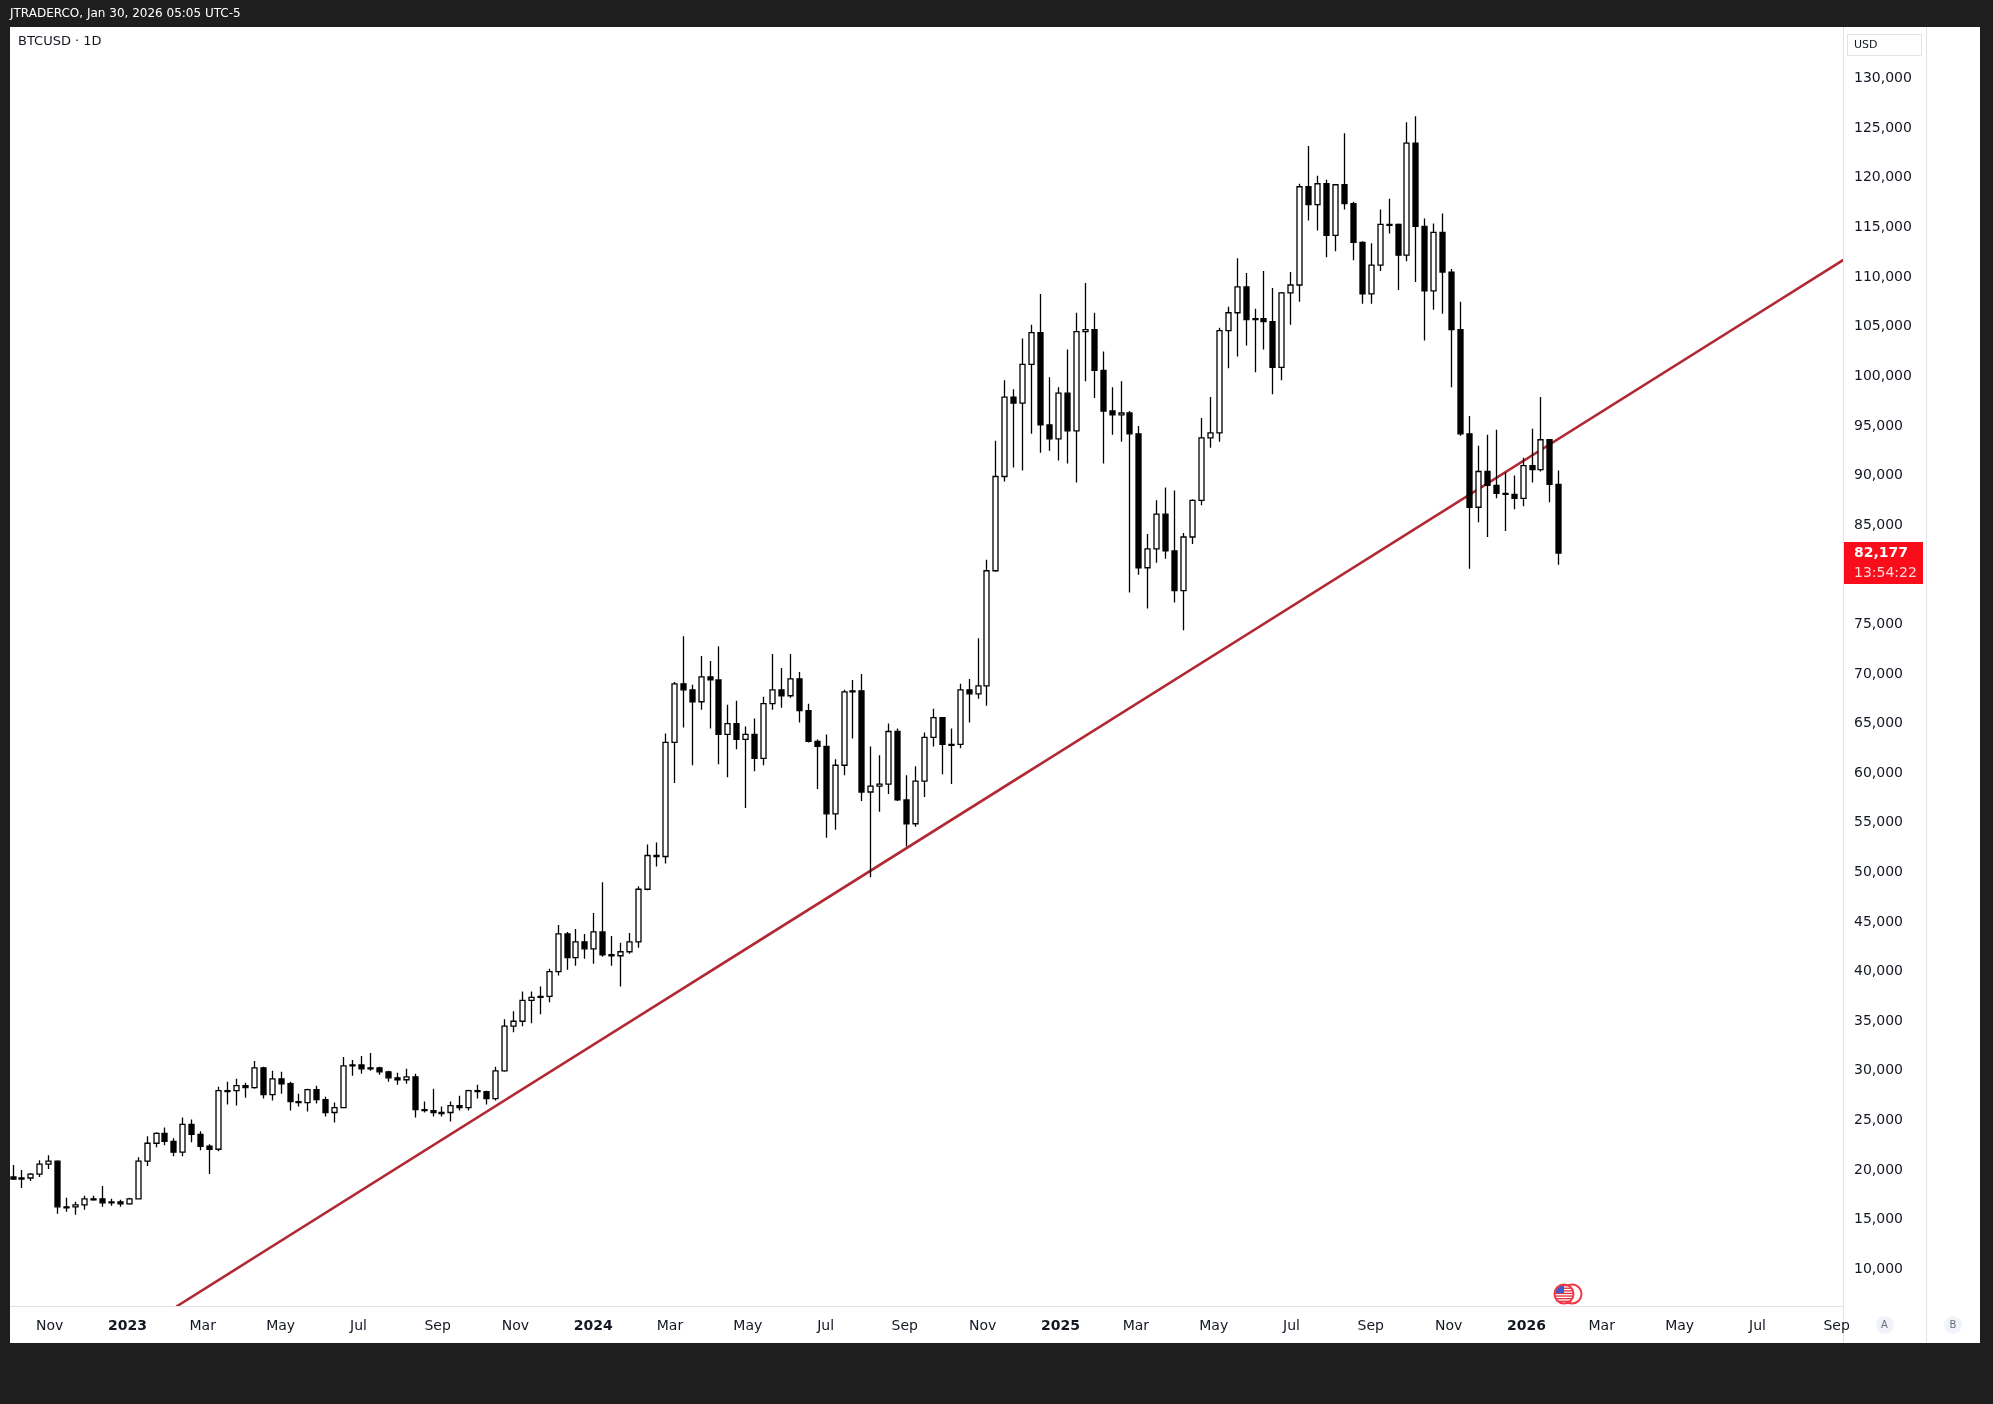 The image size is (1993, 1404). What do you see at coordinates (60, 41) in the screenshot?
I see `text: BTCUSD · 1D` at bounding box center [60, 41].